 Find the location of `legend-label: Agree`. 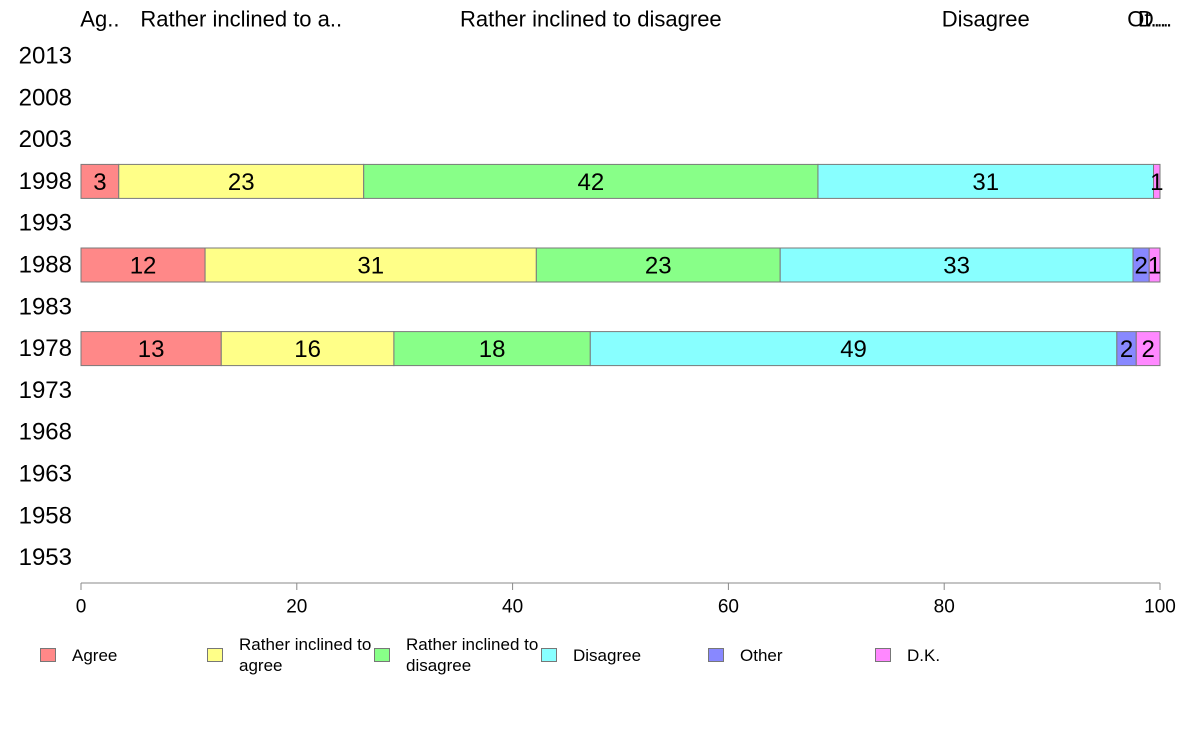

legend-label: Agree is located at coordinates (95, 655).